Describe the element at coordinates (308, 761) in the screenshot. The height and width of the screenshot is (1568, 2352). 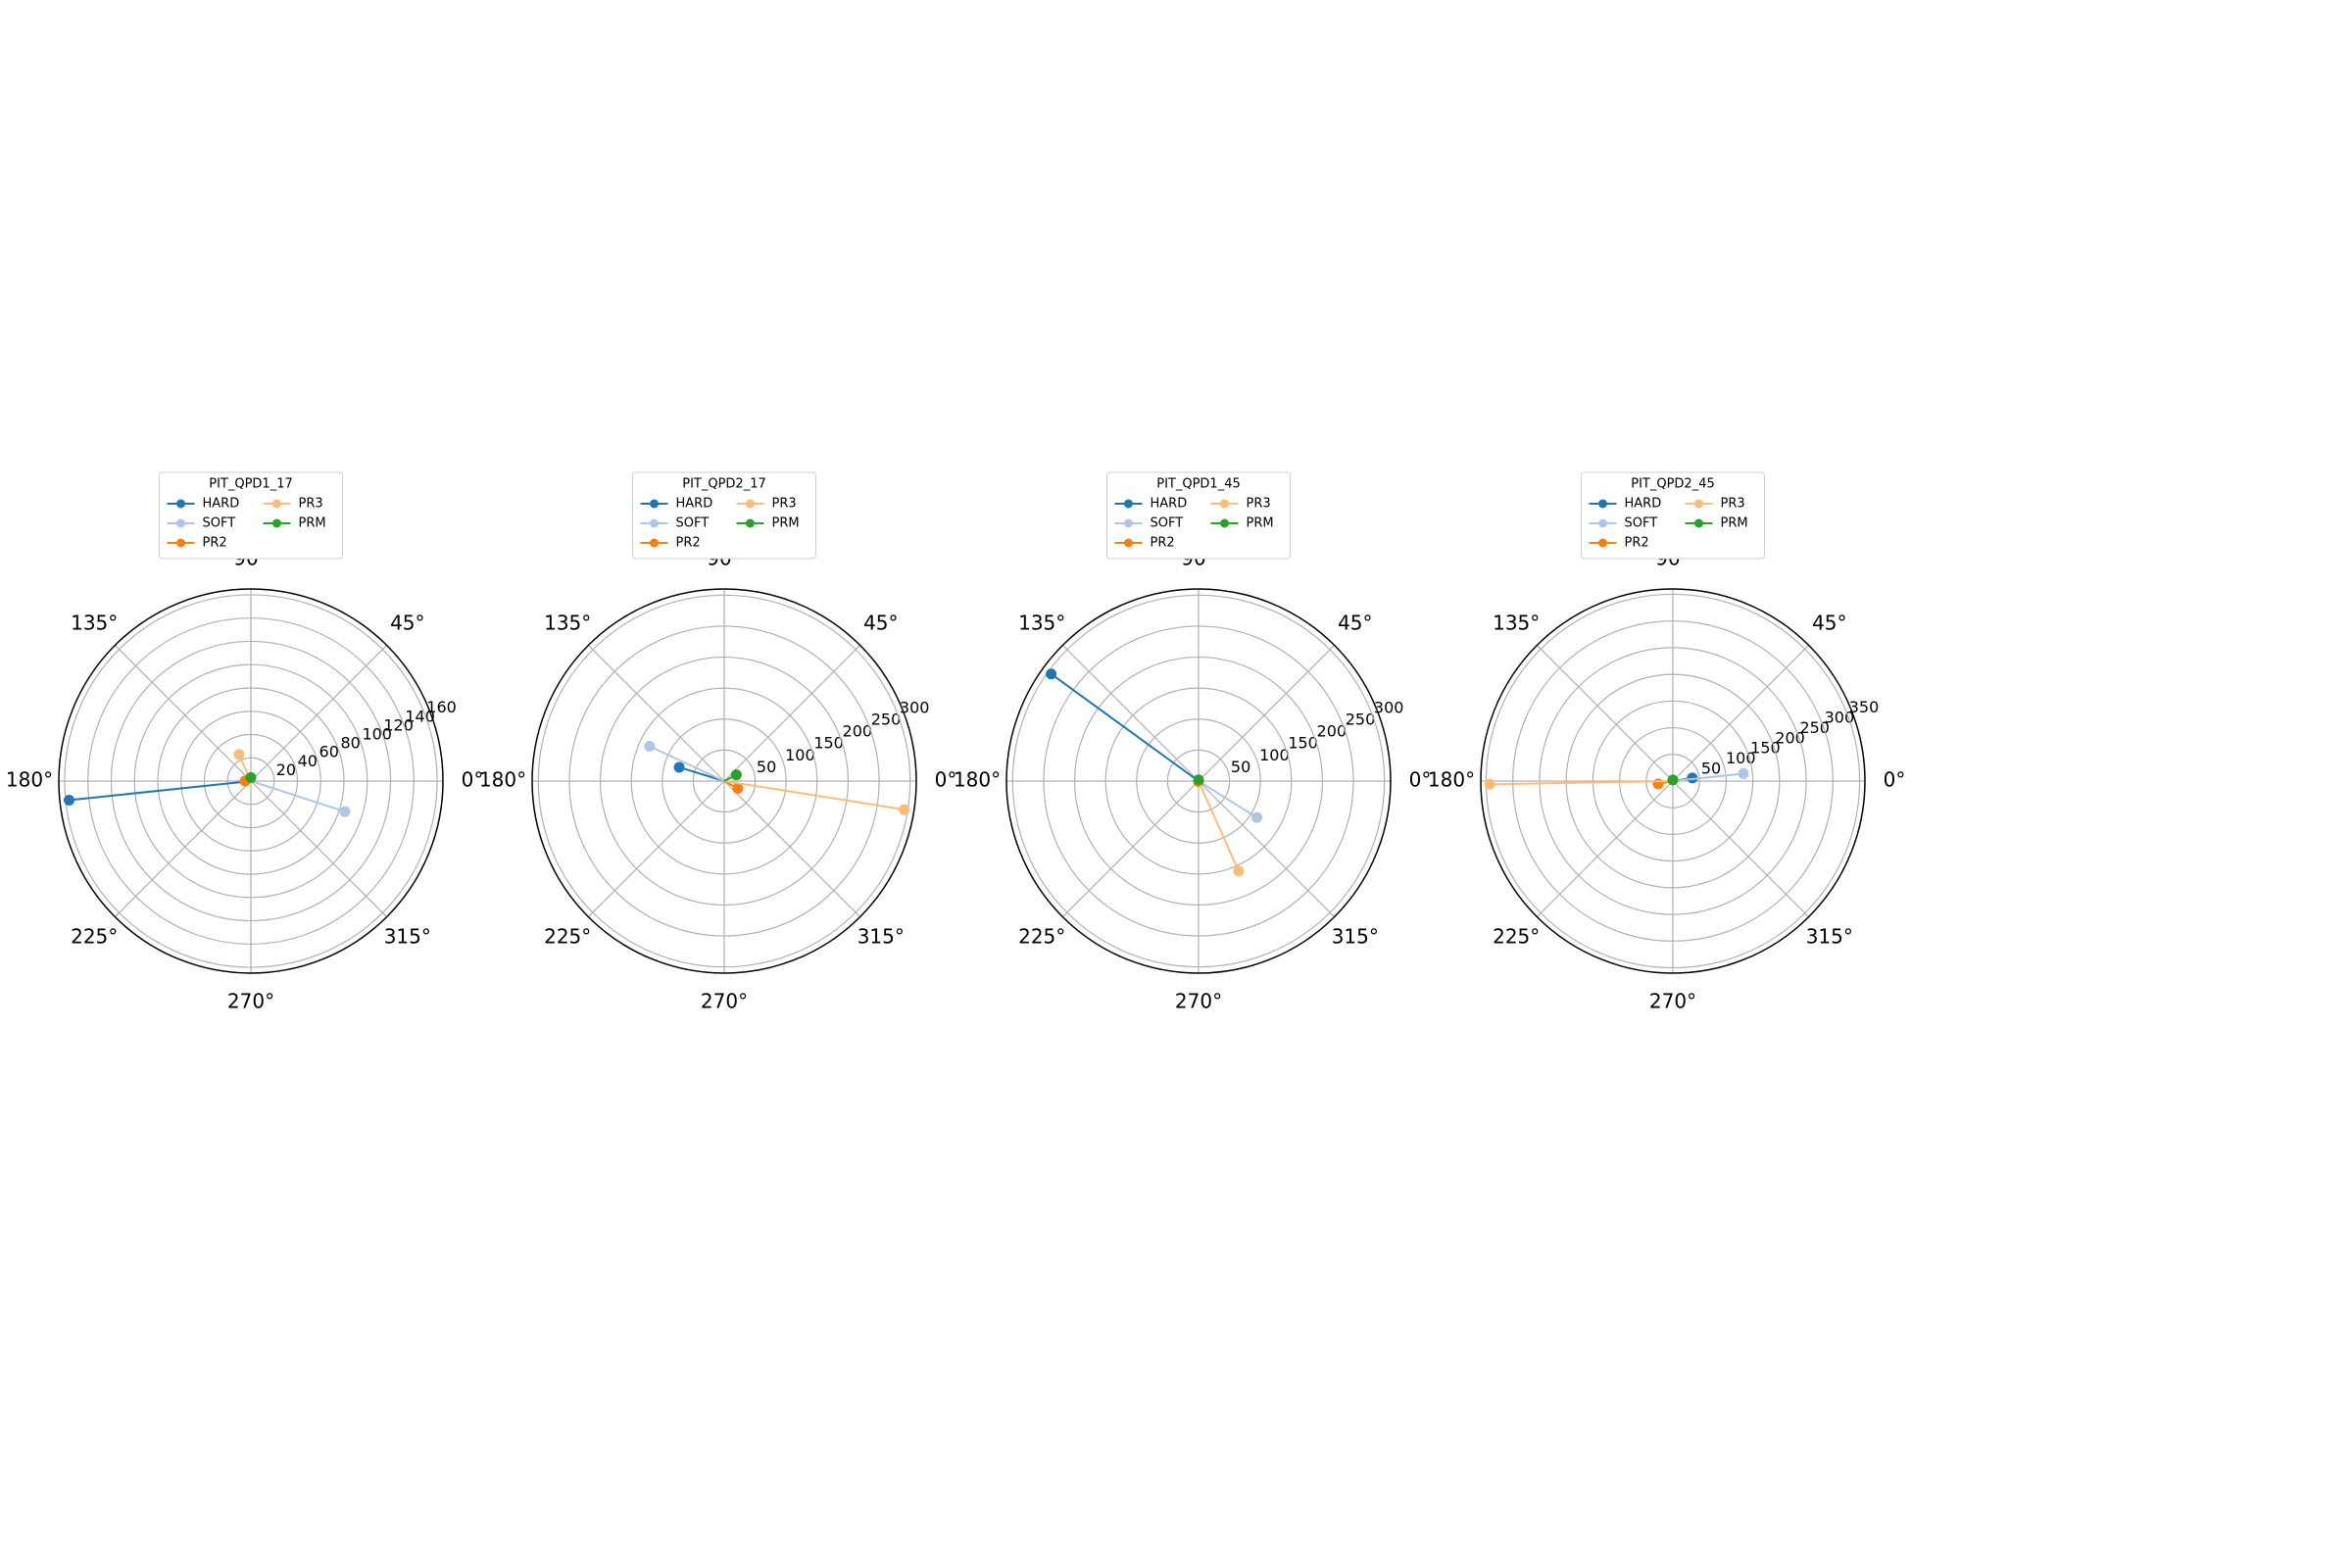
I see `r-tick-label: 40` at that location.